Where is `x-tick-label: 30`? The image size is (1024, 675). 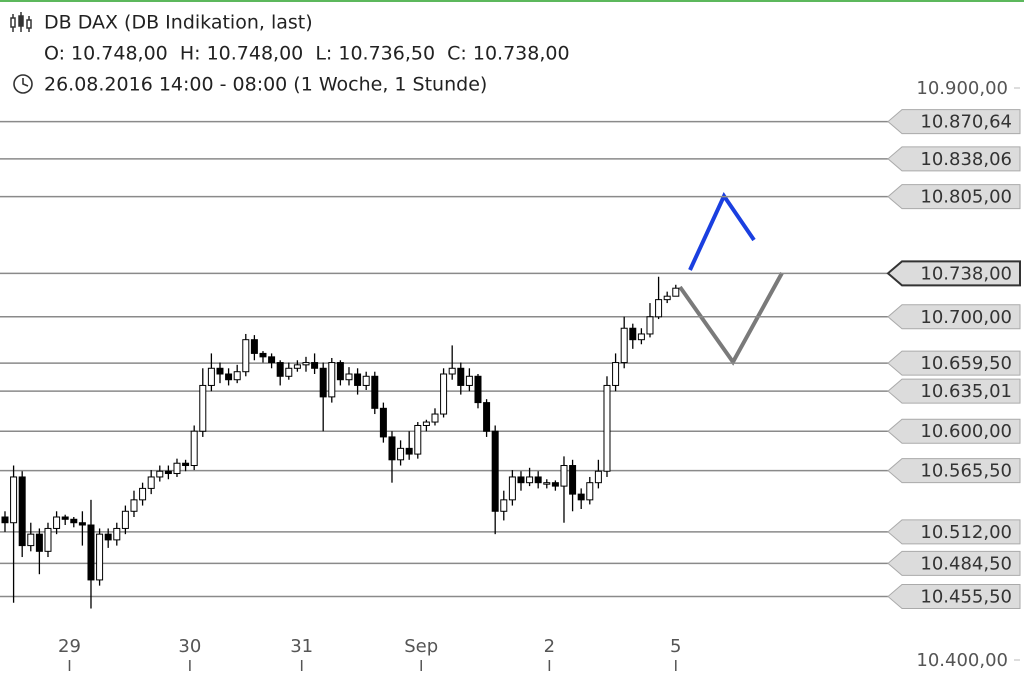
x-tick-label: 30 is located at coordinates (189, 646).